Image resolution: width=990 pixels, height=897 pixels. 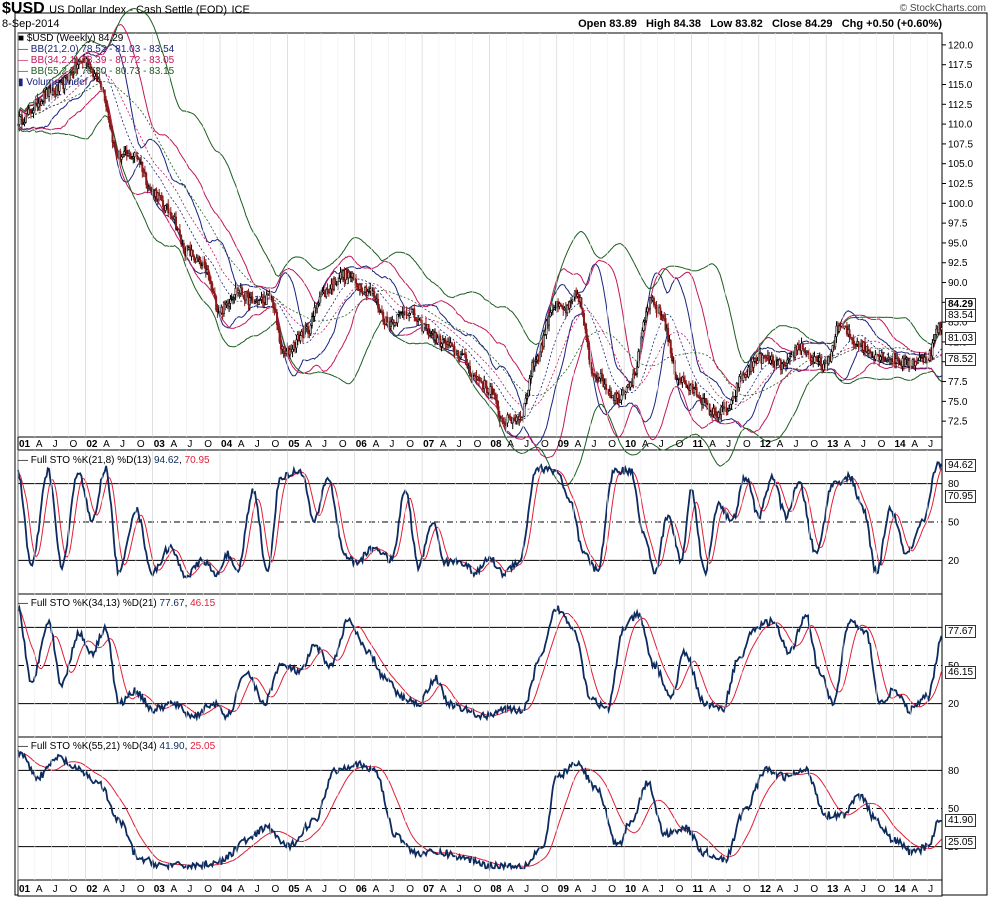 I want to click on legend-sto2: — Full STO %K(34,13) %D(21) 77.67, 46.15, so click(x=117, y=603).